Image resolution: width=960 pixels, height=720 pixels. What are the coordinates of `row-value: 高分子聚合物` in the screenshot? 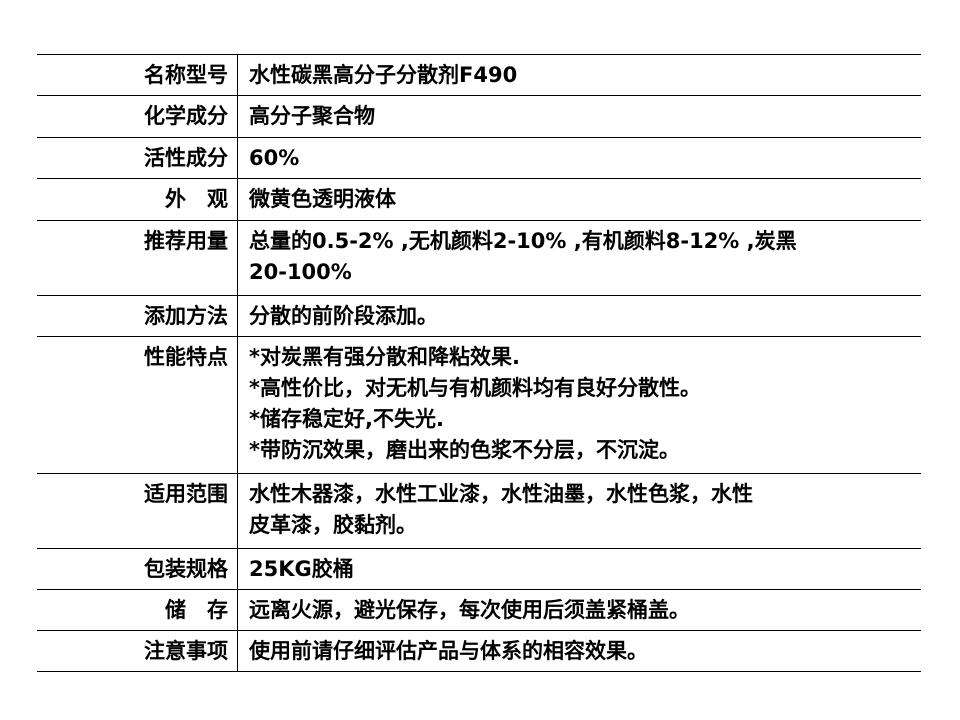 It's located at (579, 116).